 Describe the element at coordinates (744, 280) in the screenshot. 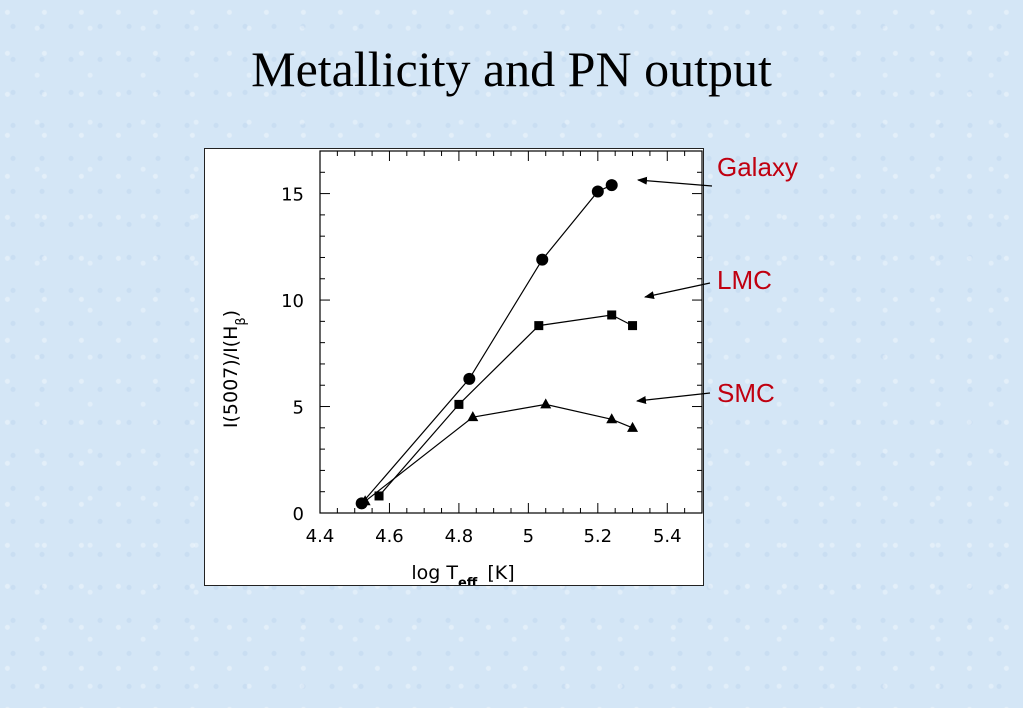

I see `lmc-callout-label: LMC` at that location.